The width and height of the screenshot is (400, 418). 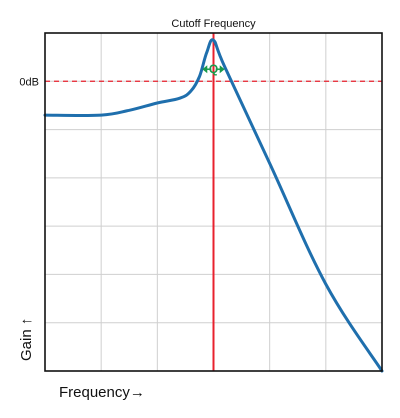 What do you see at coordinates (102, 392) in the screenshot?
I see `x-axis-title: Frequency→` at bounding box center [102, 392].